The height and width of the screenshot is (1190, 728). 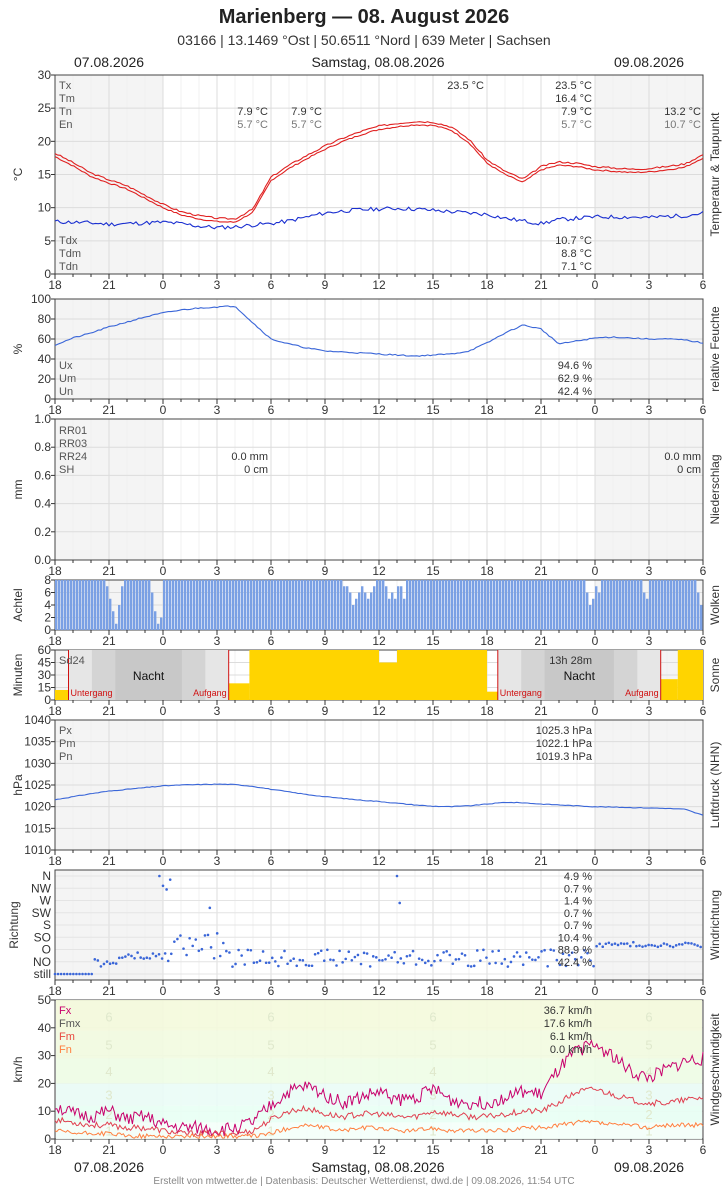 What do you see at coordinates (73, 444) in the screenshot?
I see `precip-legend-label: RR03` at bounding box center [73, 444].